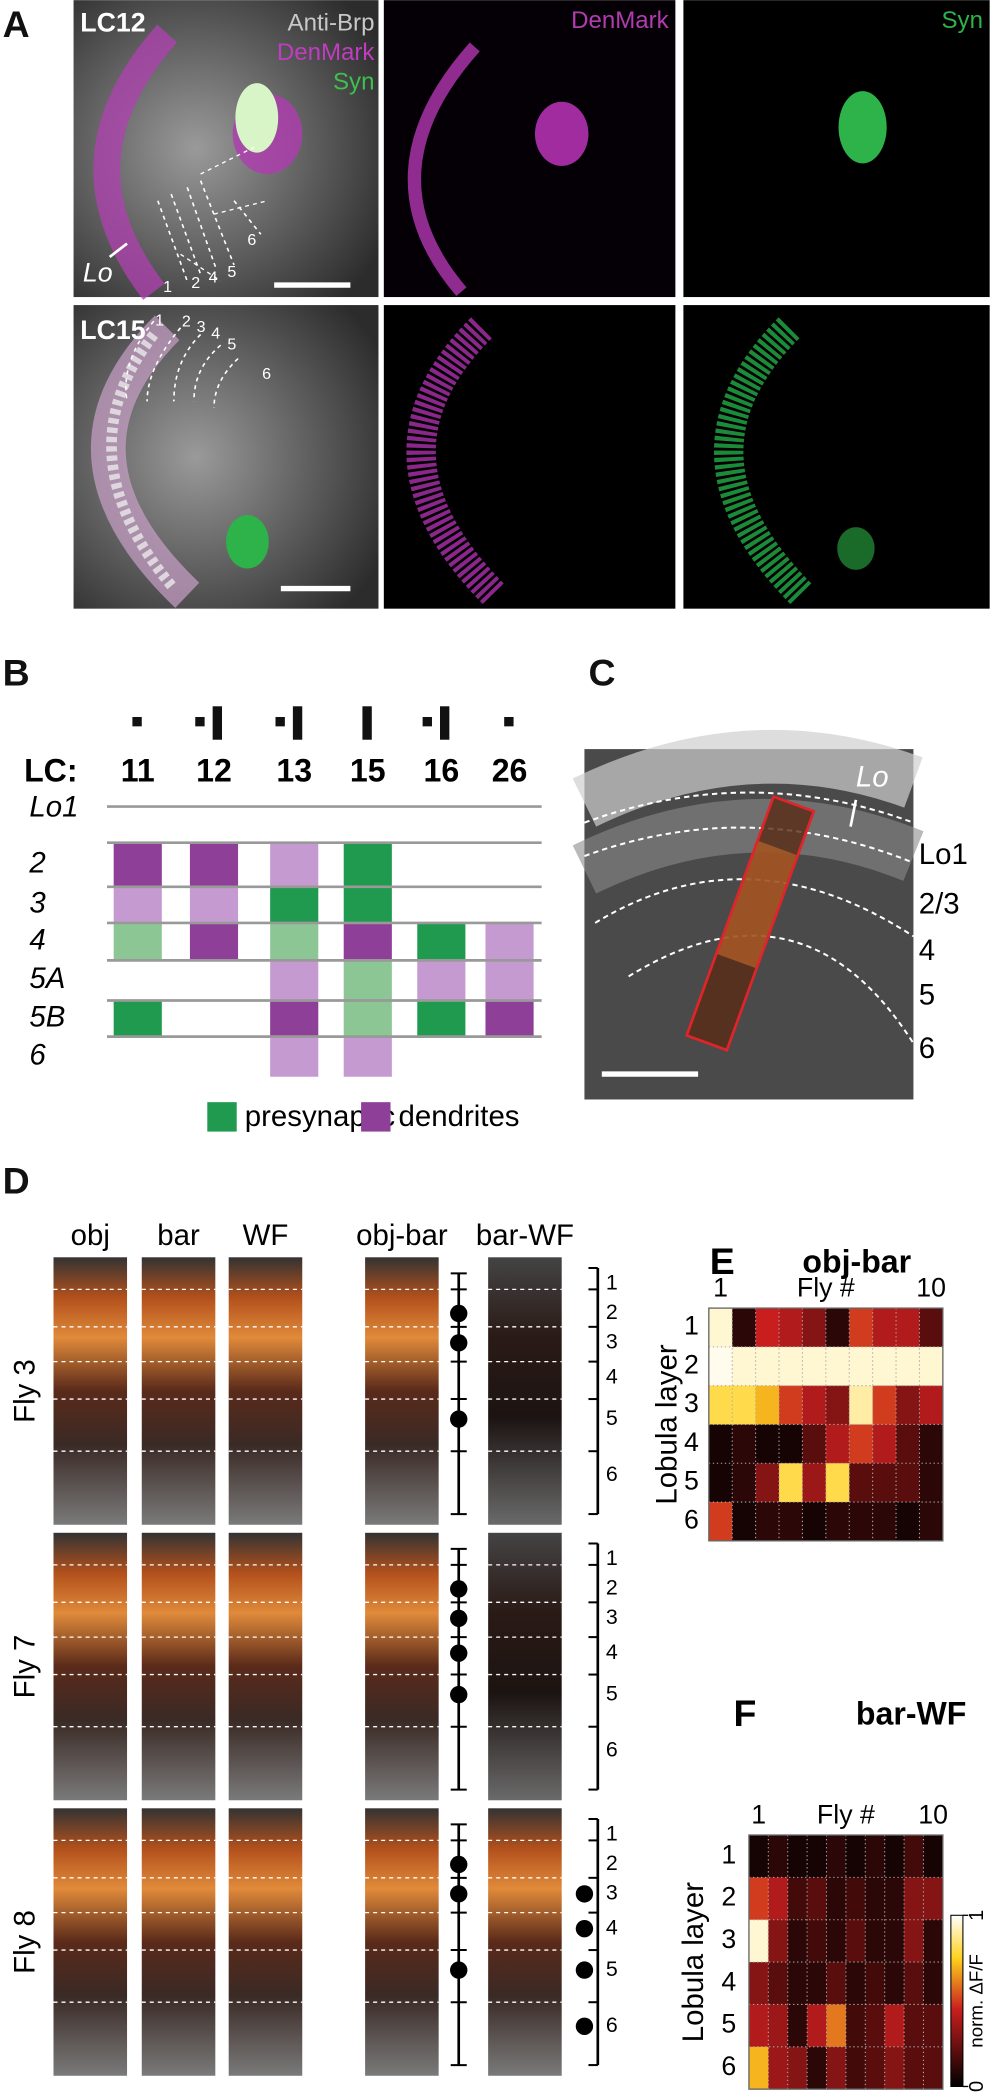  Describe the element at coordinates (266, 1235) in the screenshot. I see `column-label: WF` at that location.